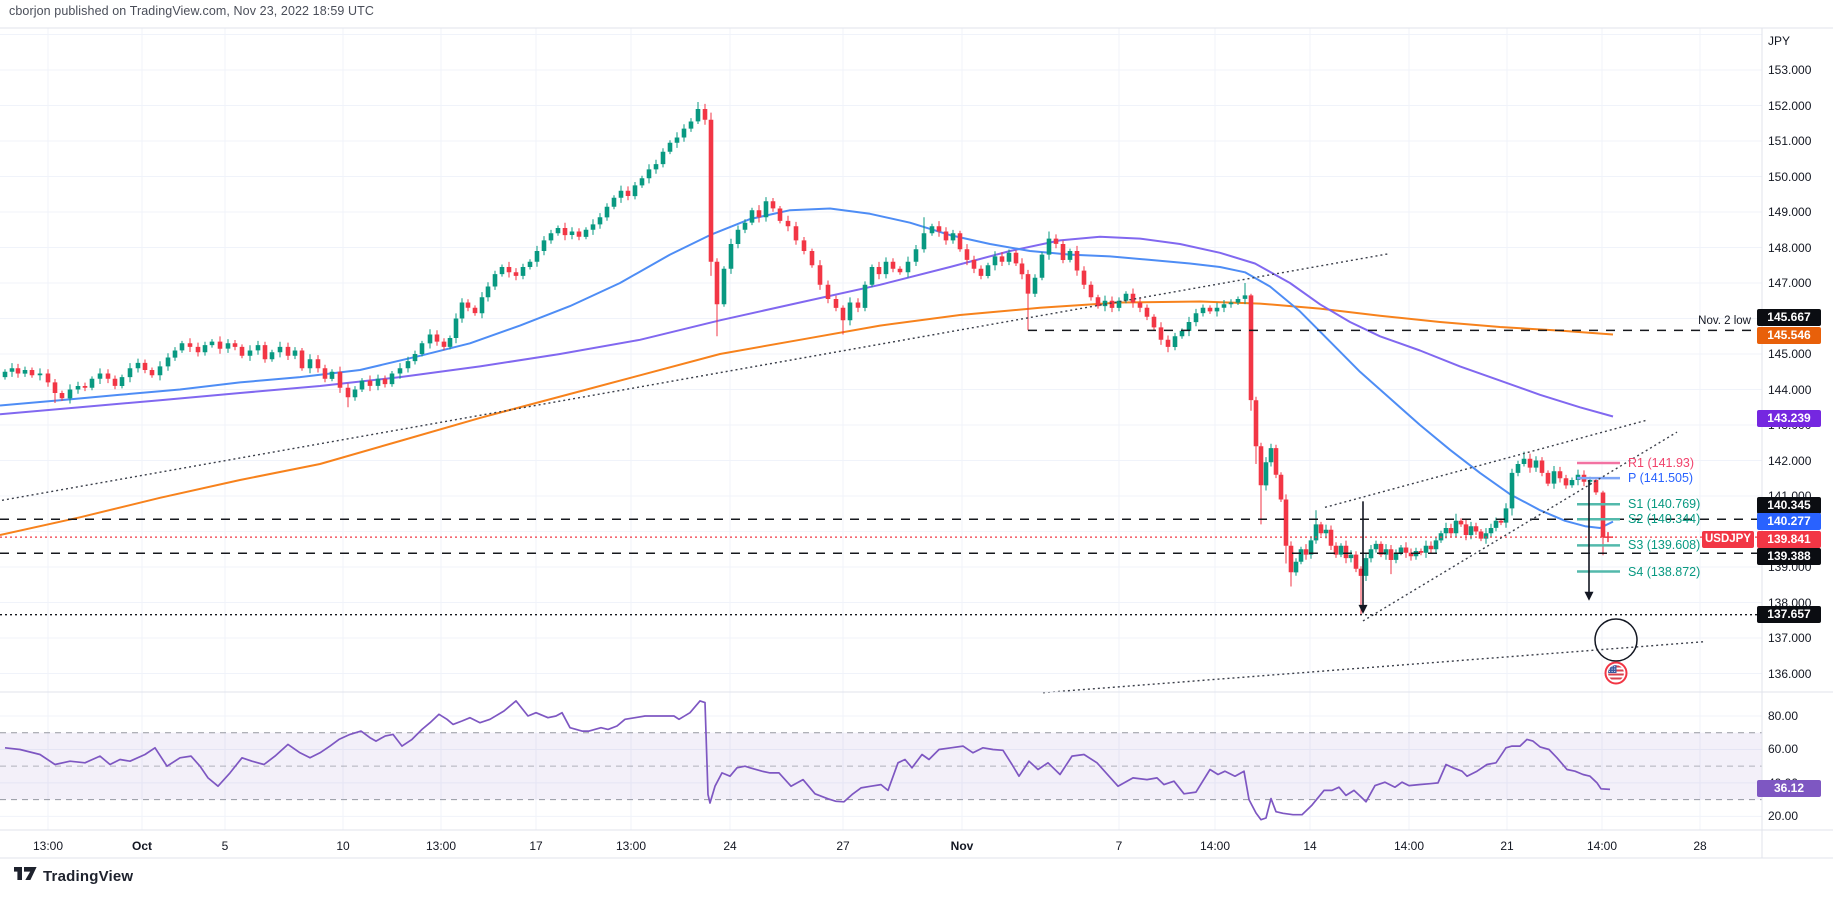  What do you see at coordinates (1790, 389) in the screenshot?
I see `price-tick: 144.000` at bounding box center [1790, 389].